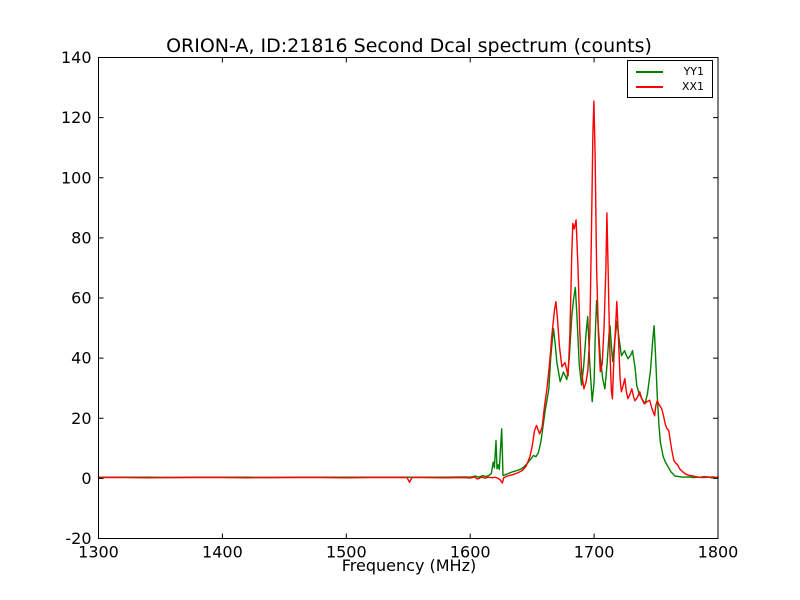  I want to click on legend: YY1 XX1, so click(670, 79).